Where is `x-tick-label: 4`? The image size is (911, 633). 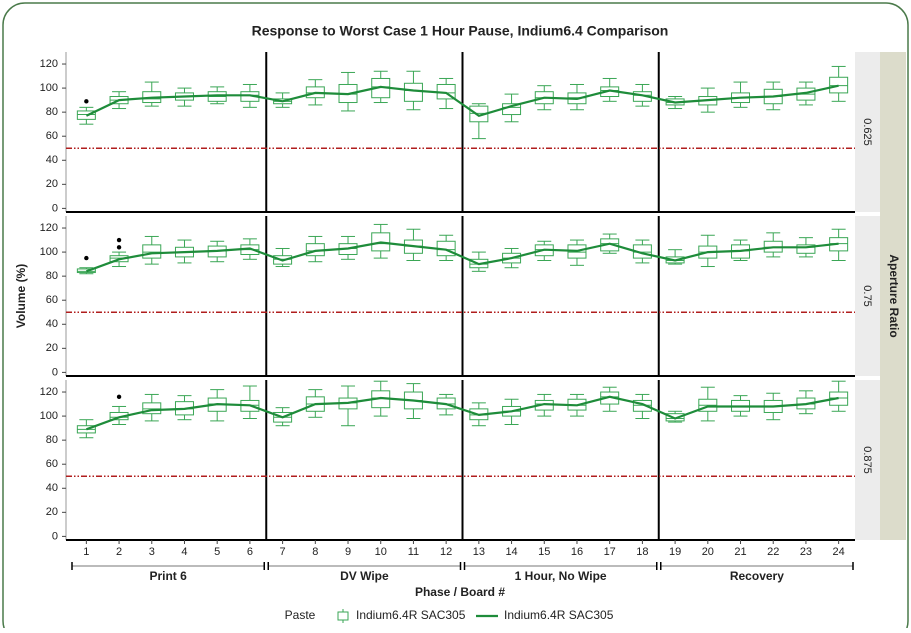 x-tick-label: 4 is located at coordinates (184, 552).